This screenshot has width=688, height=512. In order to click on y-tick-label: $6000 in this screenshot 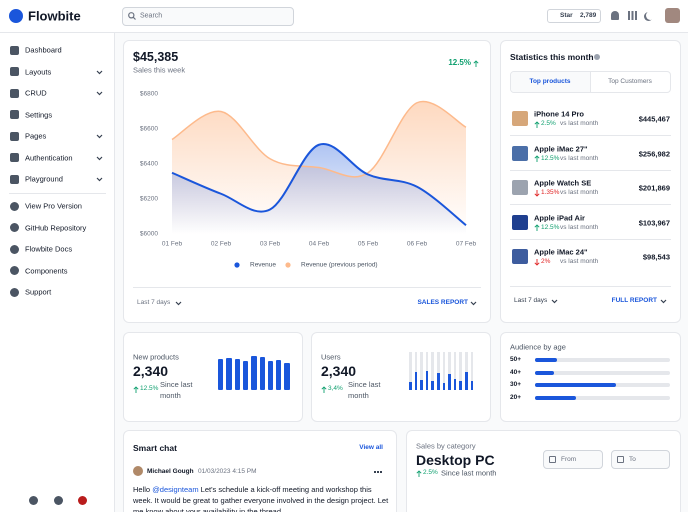, I will do `click(149, 234)`.